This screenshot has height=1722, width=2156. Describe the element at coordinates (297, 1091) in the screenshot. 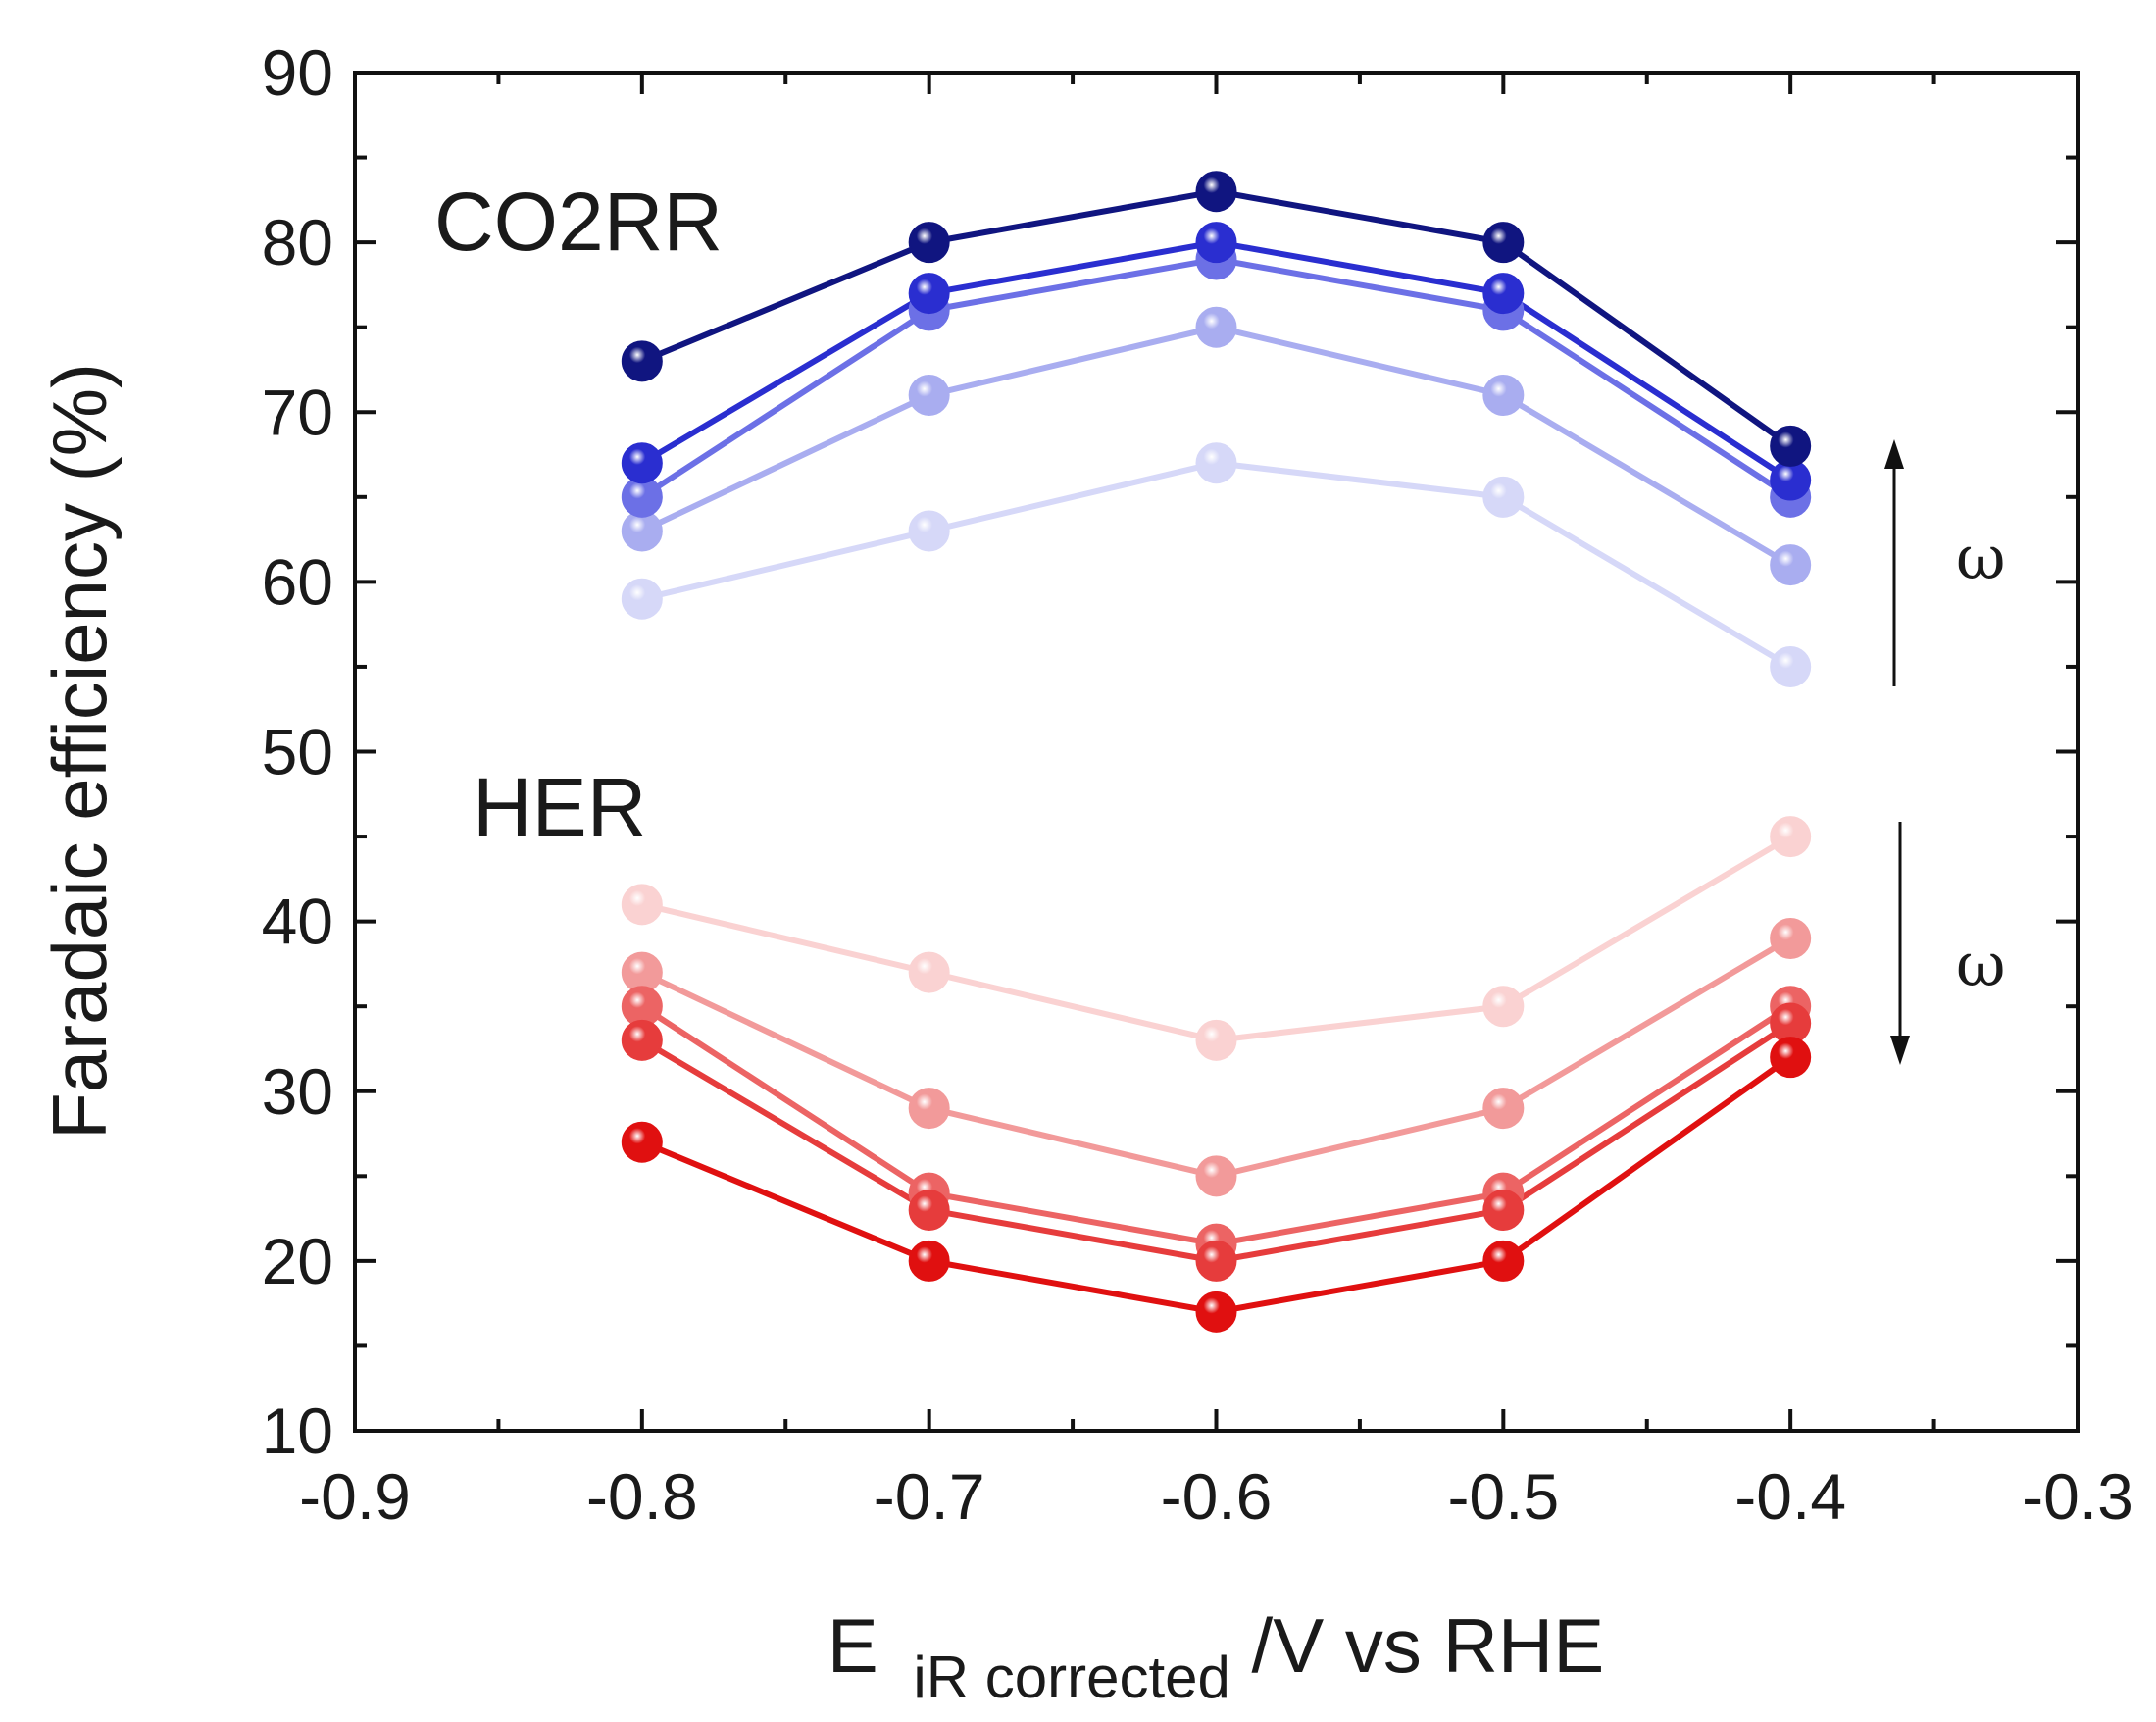

I see `y-tick-label: 30` at that location.